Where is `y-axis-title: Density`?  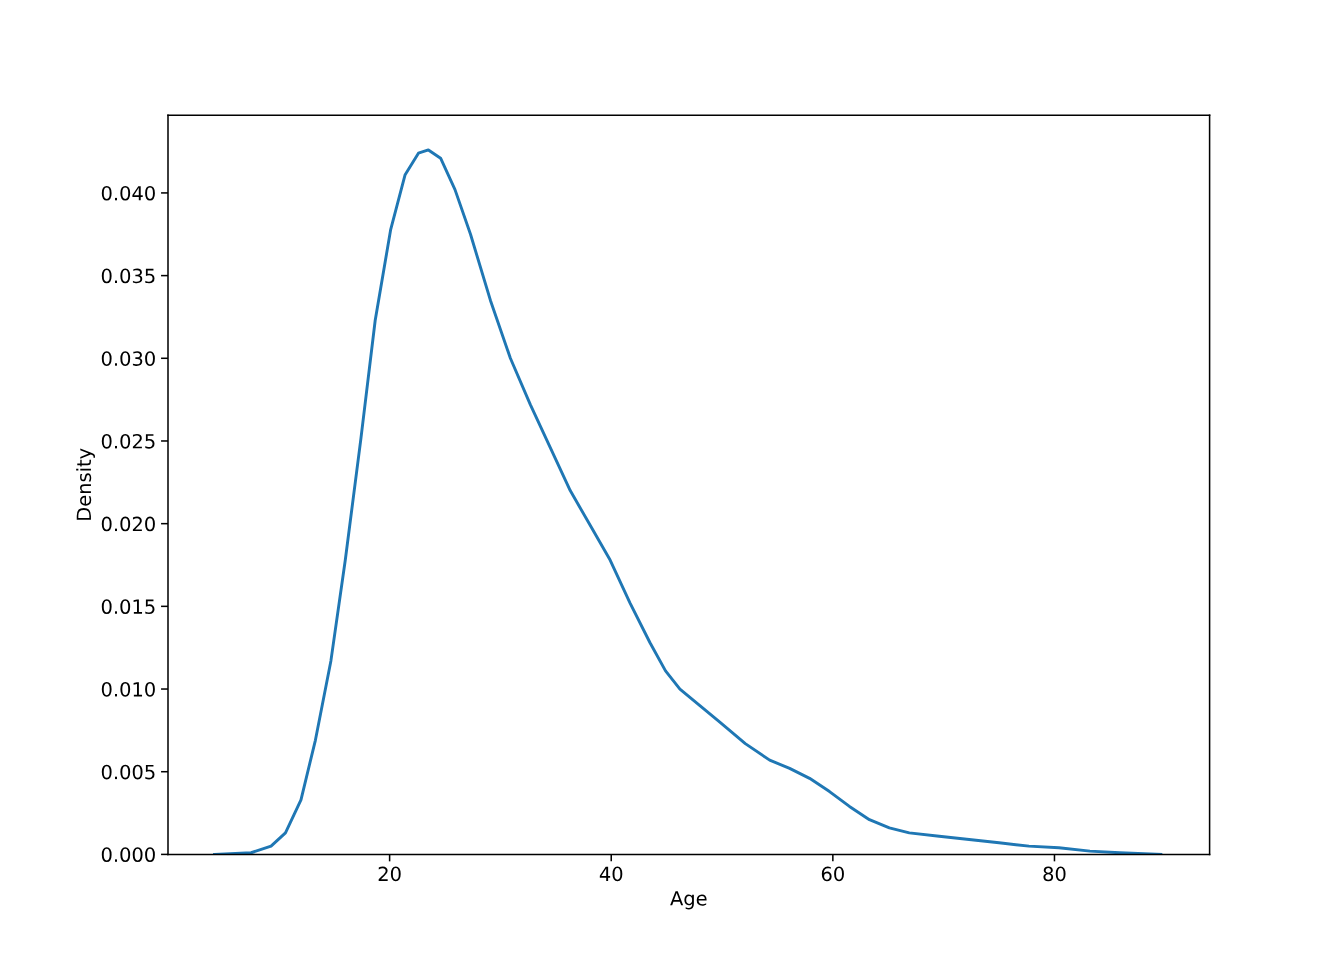 y-axis-title: Density is located at coordinates (85, 484).